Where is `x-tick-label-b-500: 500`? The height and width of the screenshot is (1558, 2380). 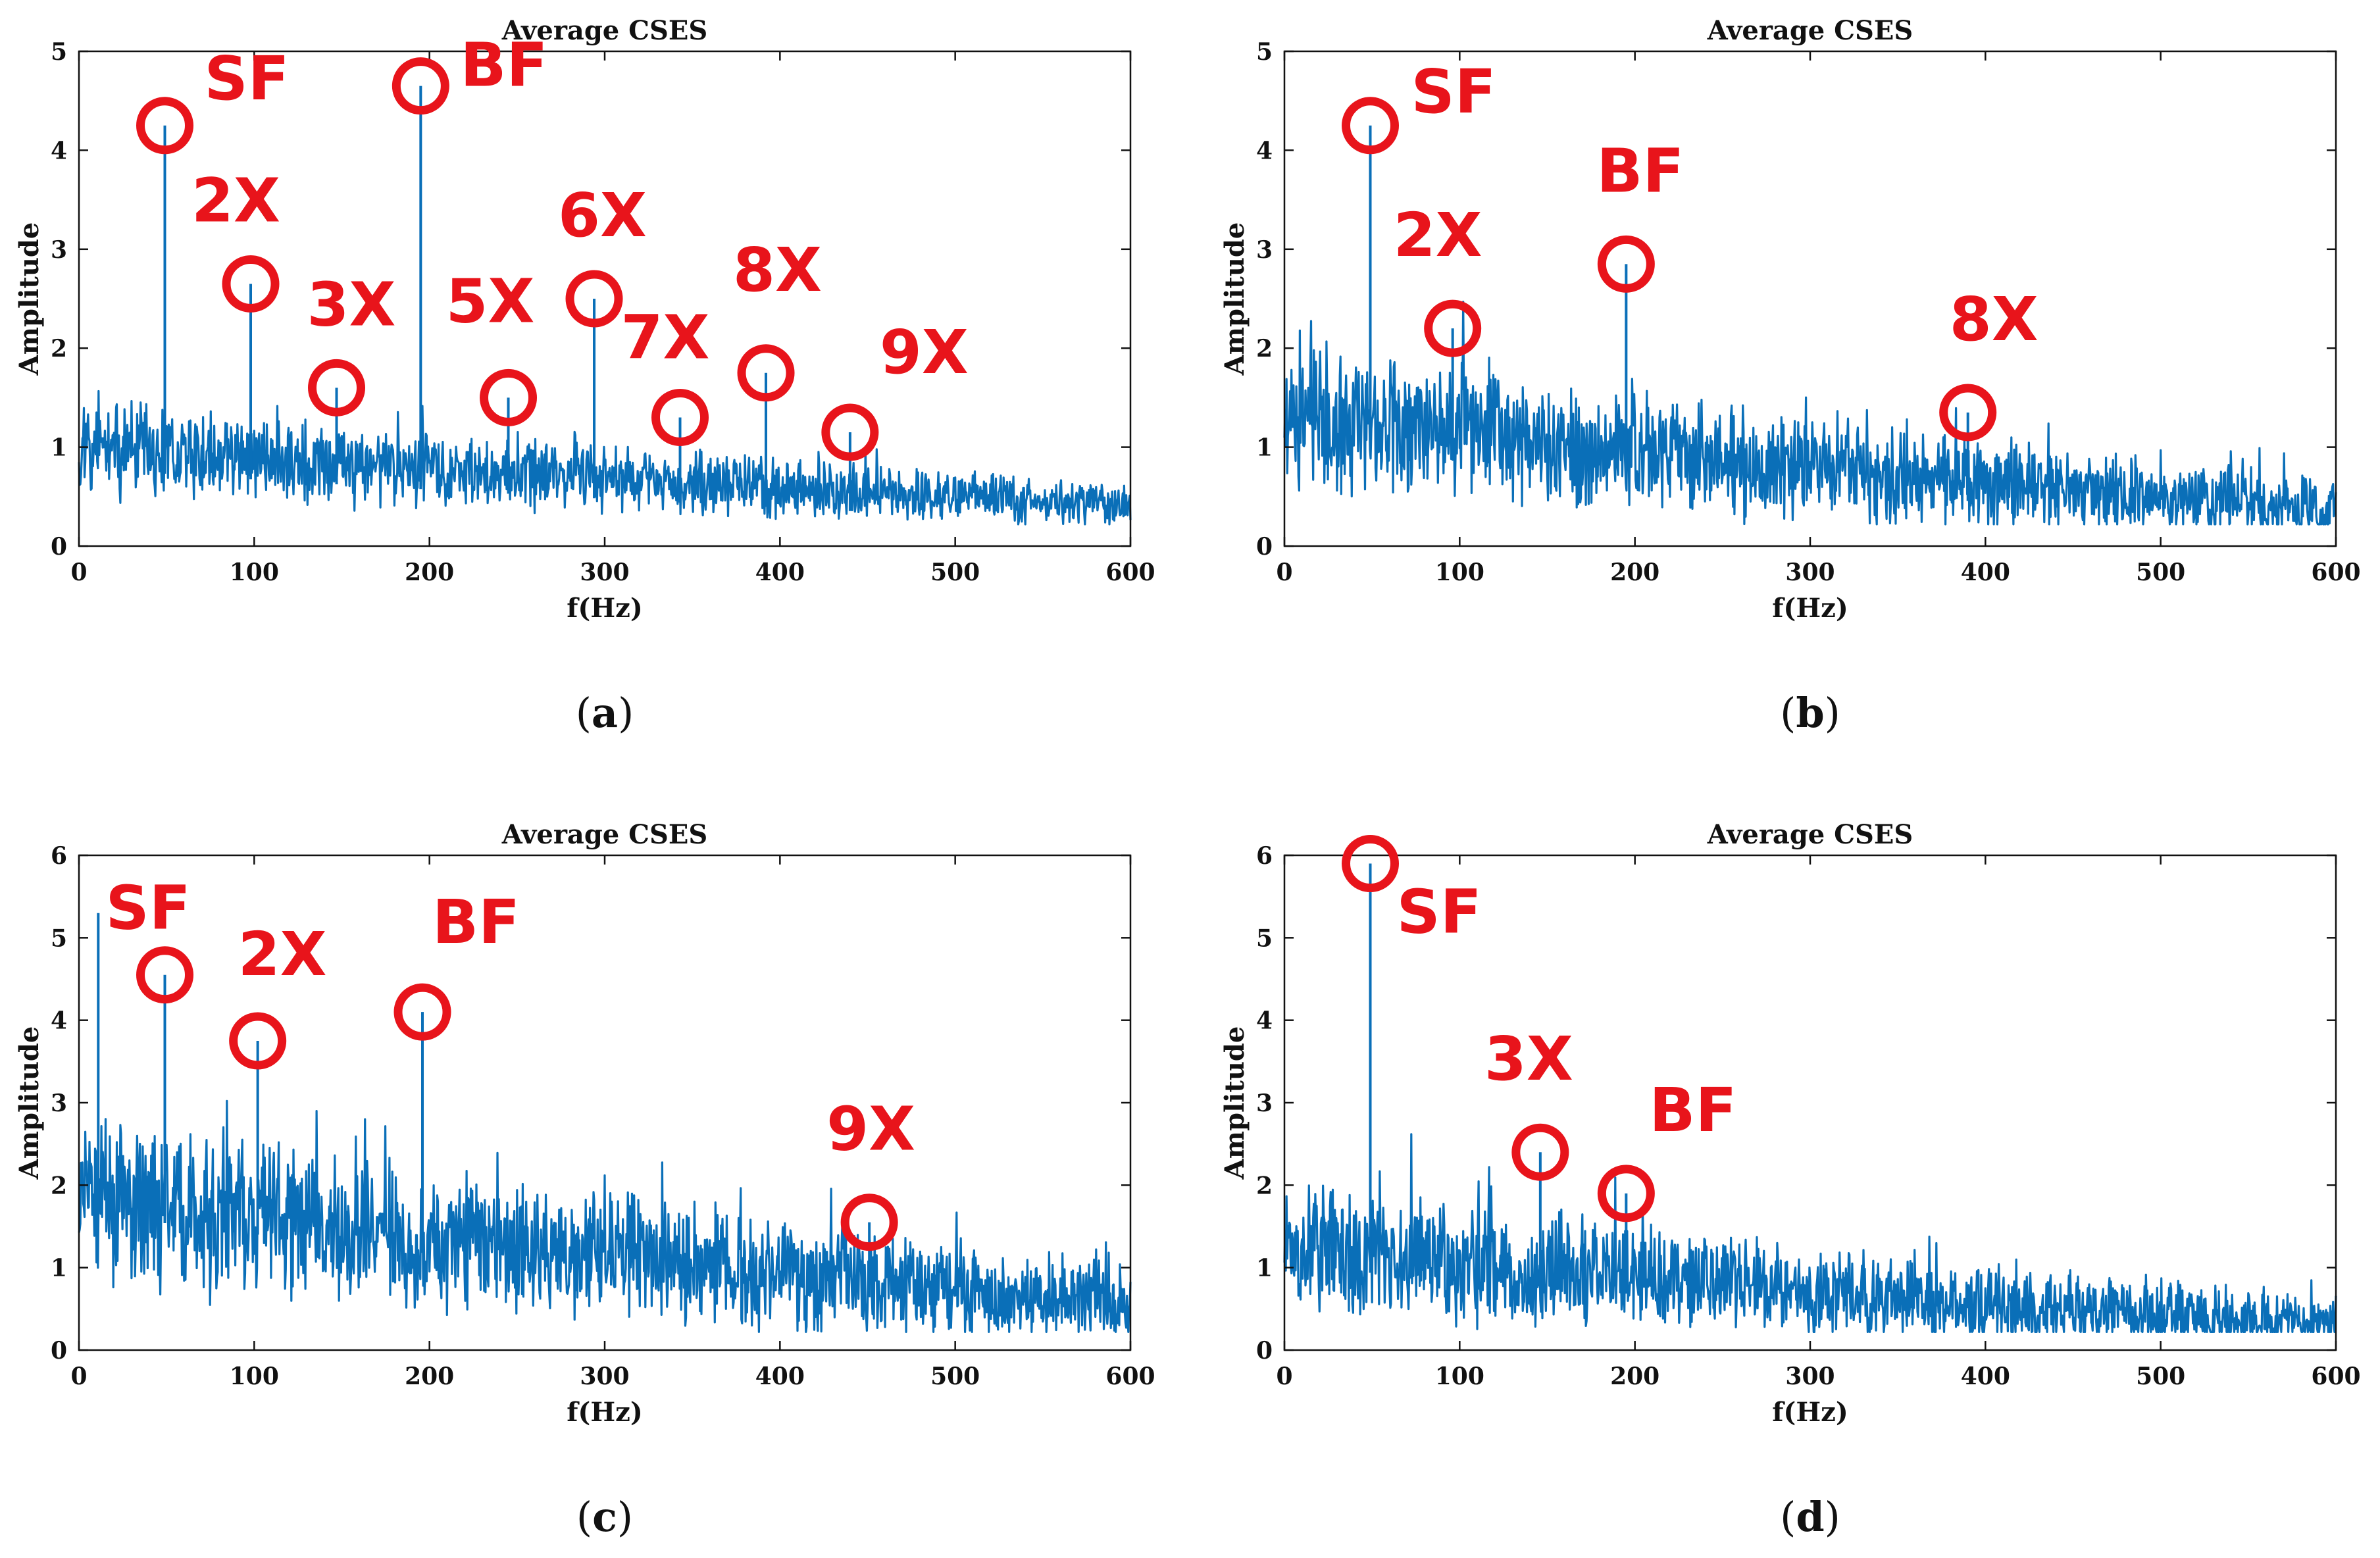 x-tick-label-b-500: 500 is located at coordinates (2160, 572).